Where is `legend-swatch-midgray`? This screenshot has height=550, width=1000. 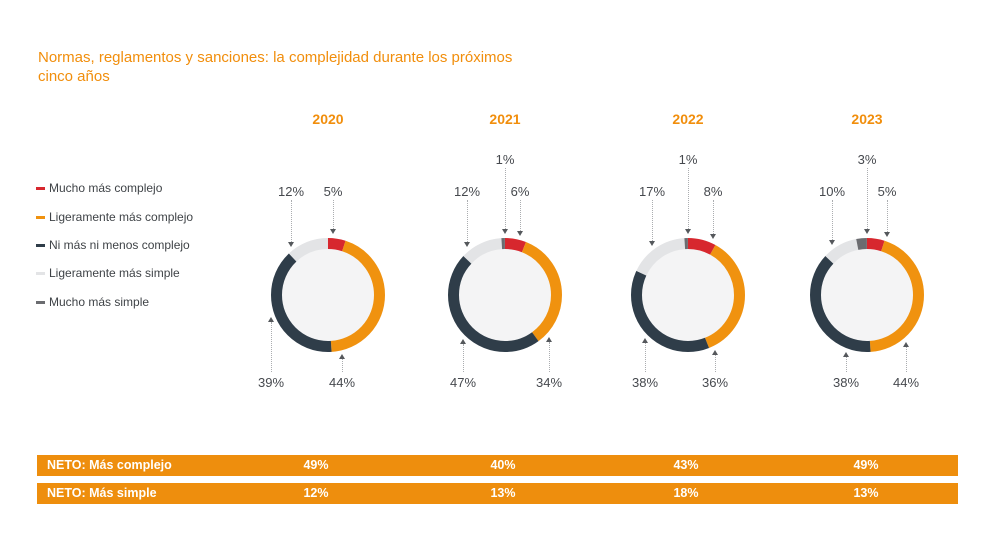
legend-swatch-midgray is located at coordinates (40, 302).